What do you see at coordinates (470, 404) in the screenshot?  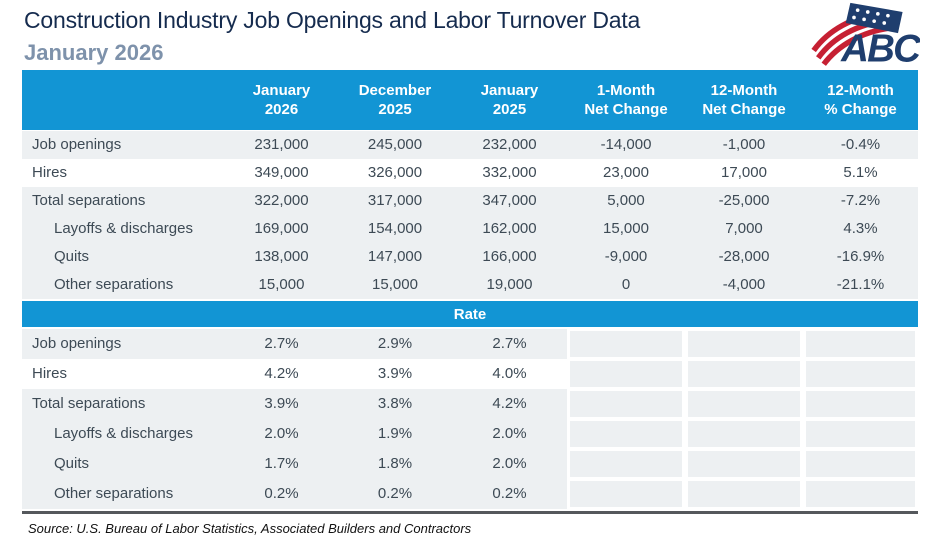 I see `rate-row-total-separations: Total separations 3.9% 3.8% 4.2%` at bounding box center [470, 404].